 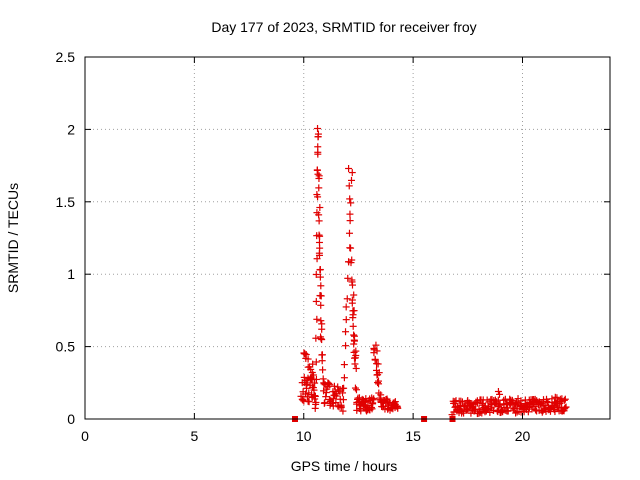 I want to click on y-tick-label: 0, so click(x=71, y=419).